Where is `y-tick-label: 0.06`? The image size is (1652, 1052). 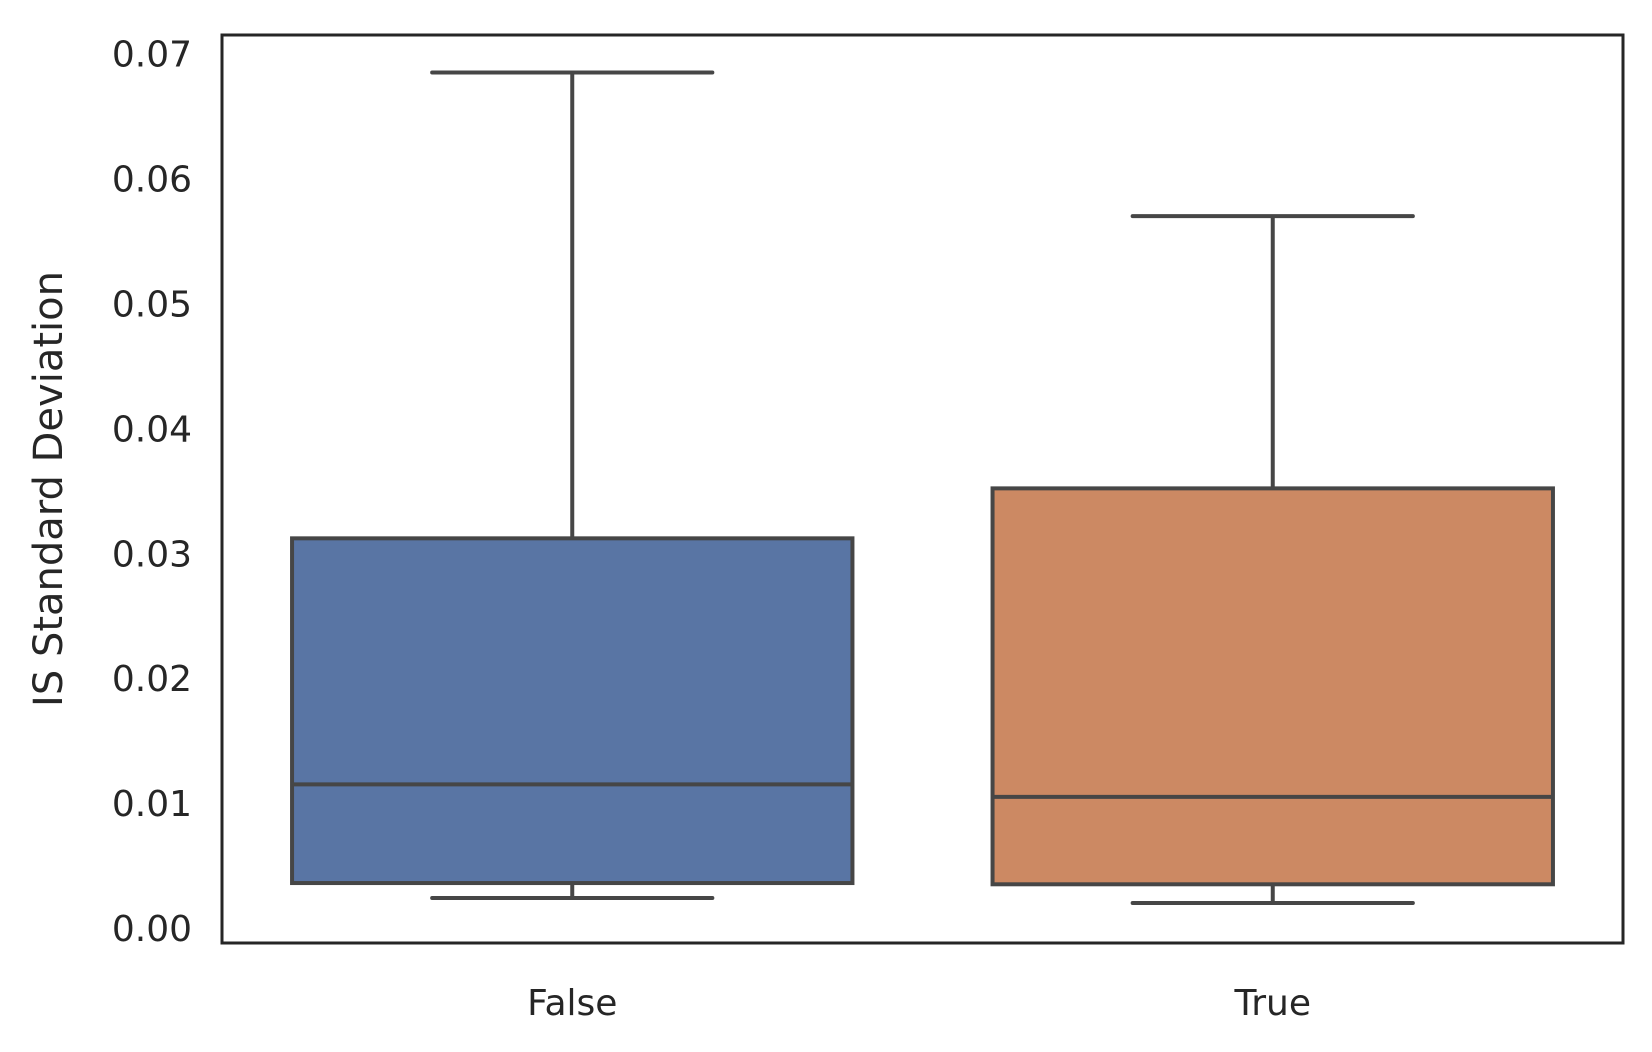 y-tick-label: 0.06 is located at coordinates (152, 180).